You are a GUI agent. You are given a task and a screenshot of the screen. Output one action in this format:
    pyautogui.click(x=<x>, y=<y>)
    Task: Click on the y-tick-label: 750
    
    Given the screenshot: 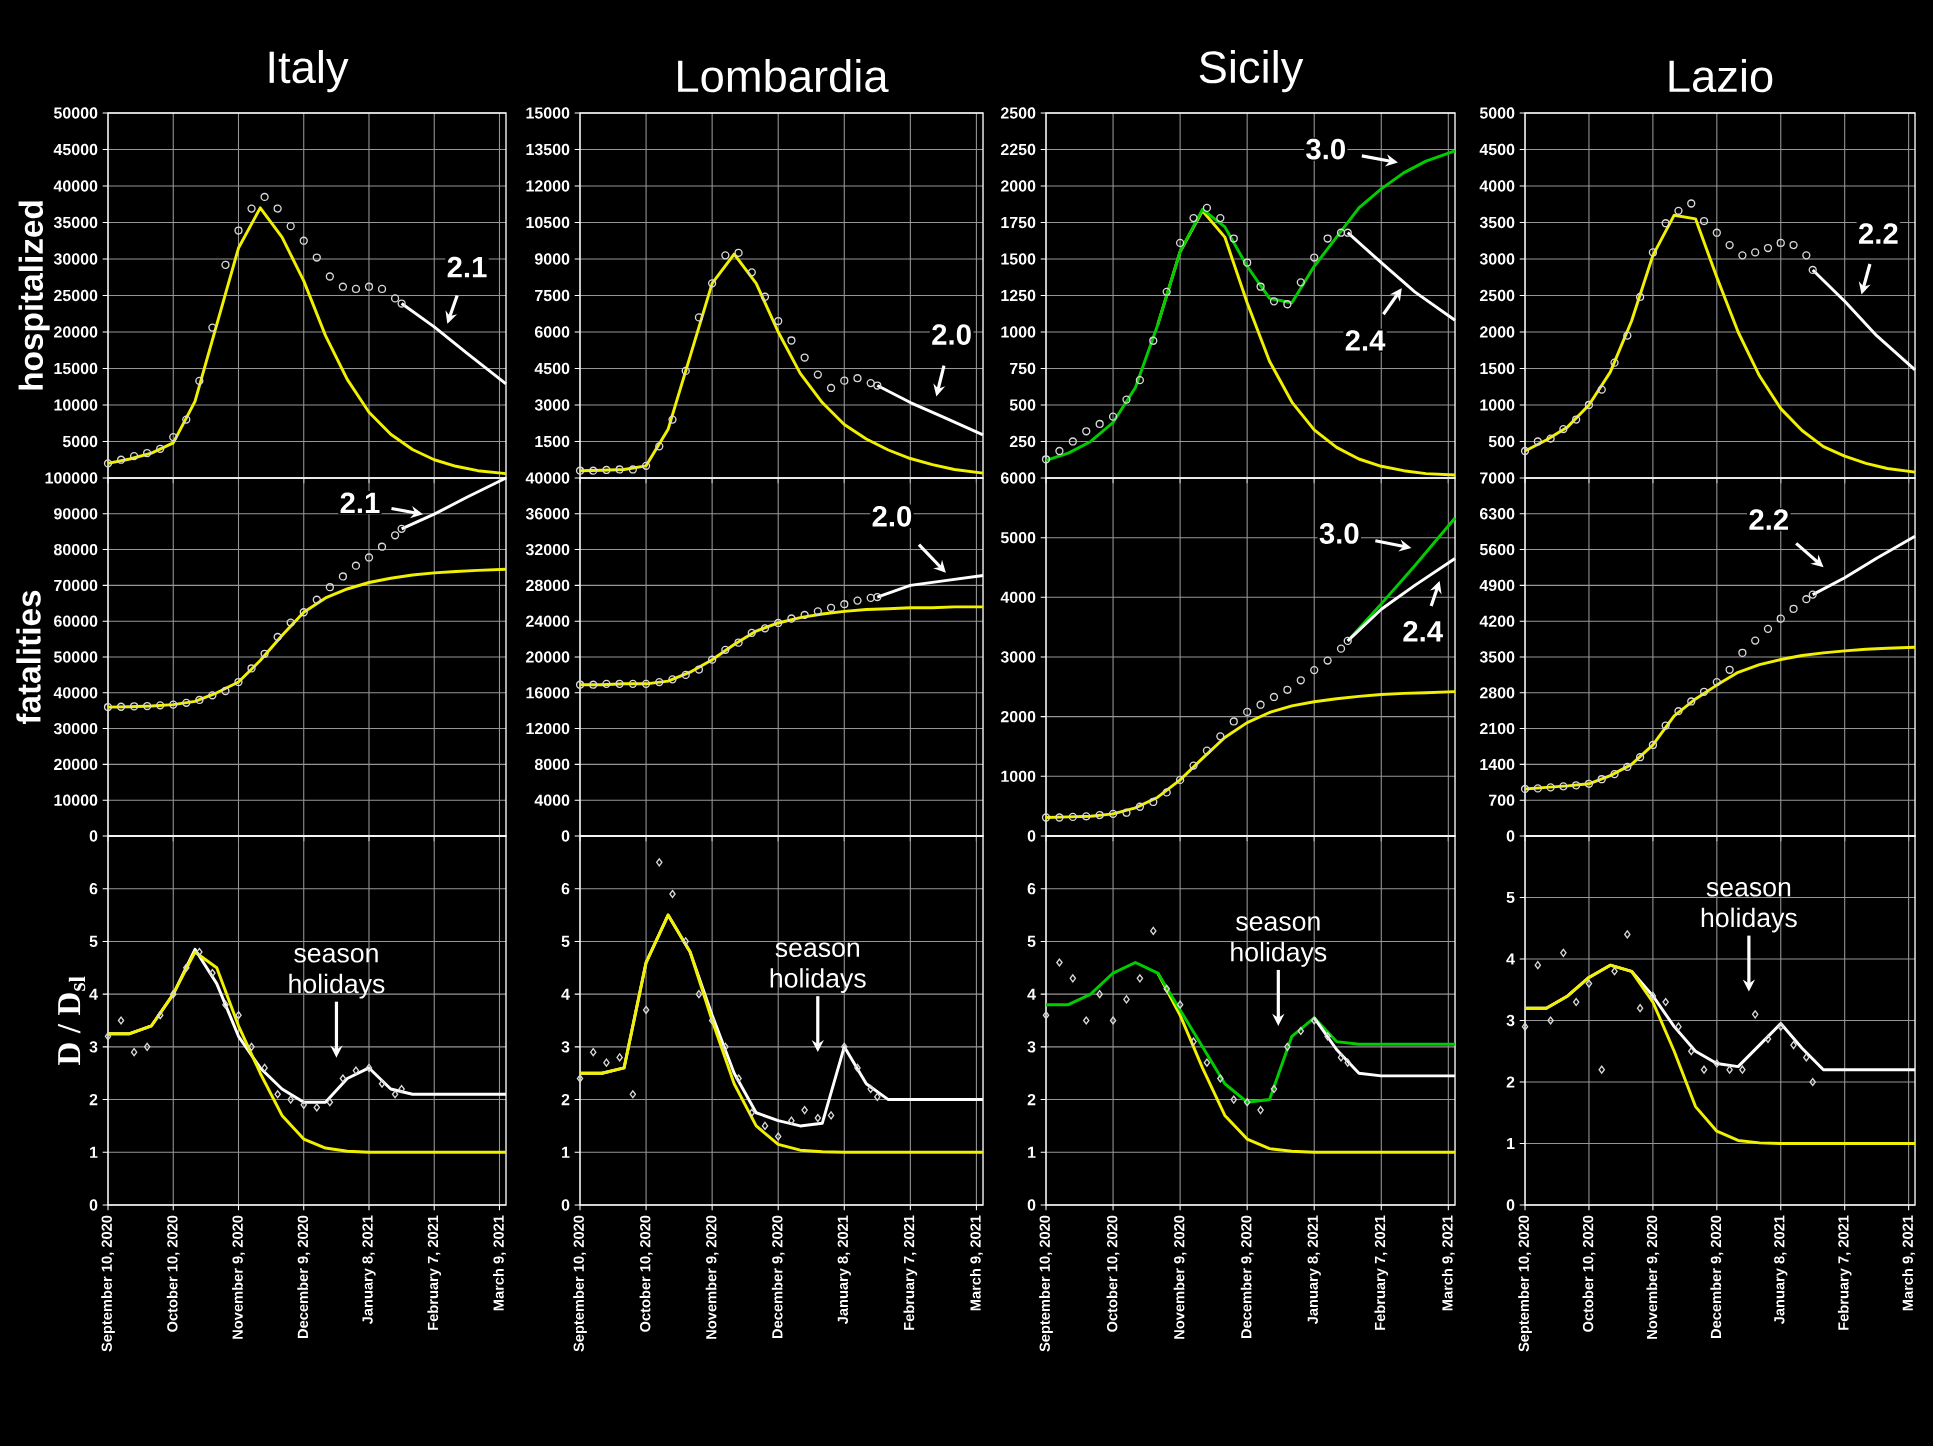 What is the action you would take?
    pyautogui.click(x=1022, y=368)
    